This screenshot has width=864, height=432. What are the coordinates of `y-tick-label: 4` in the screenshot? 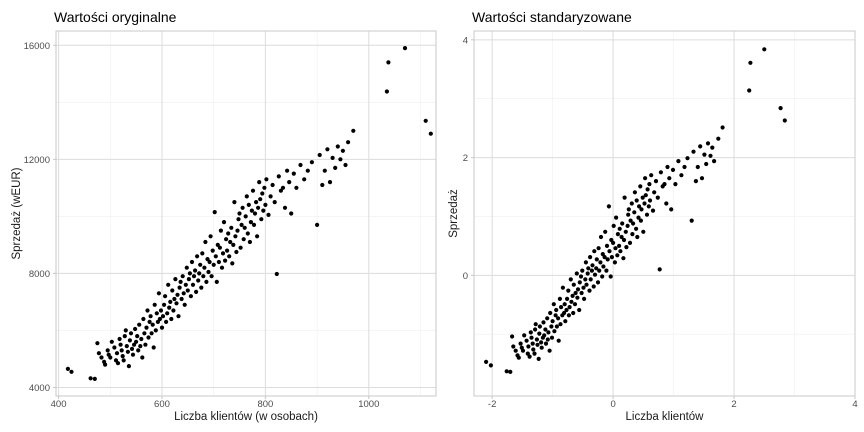 It's located at (465, 40).